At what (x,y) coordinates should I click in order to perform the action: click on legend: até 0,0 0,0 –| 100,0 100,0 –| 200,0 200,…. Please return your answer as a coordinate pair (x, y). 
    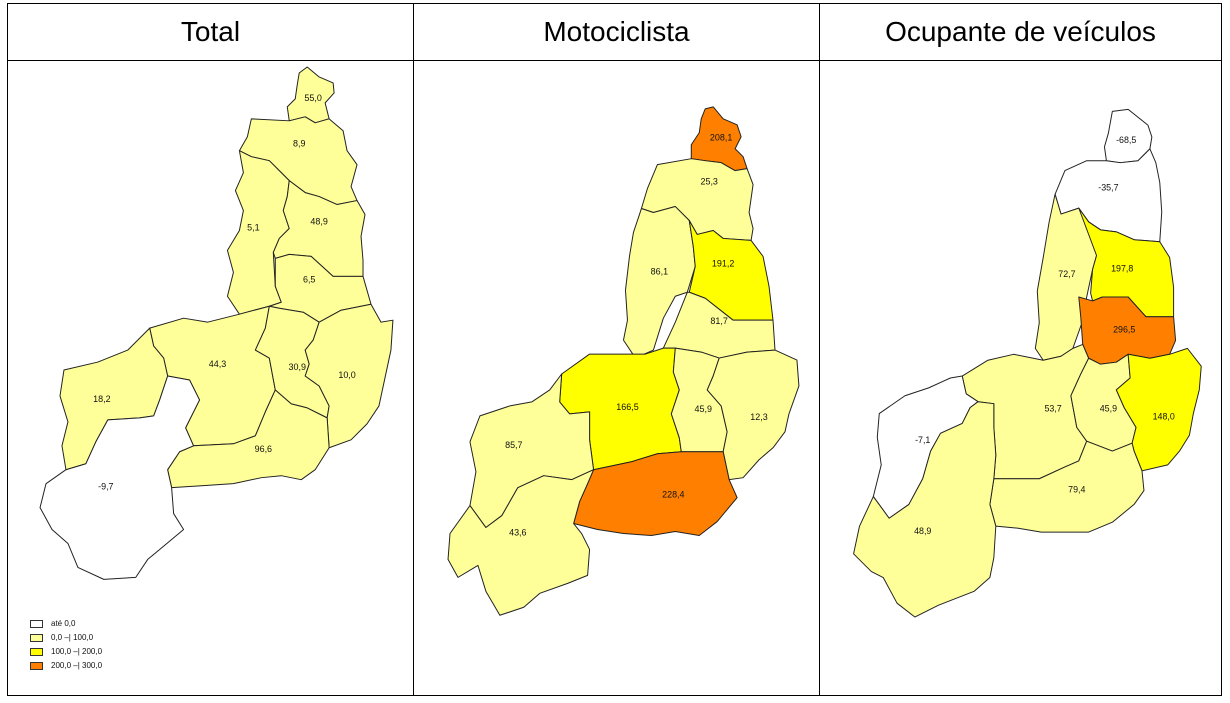
    Looking at the image, I should click on (66, 645).